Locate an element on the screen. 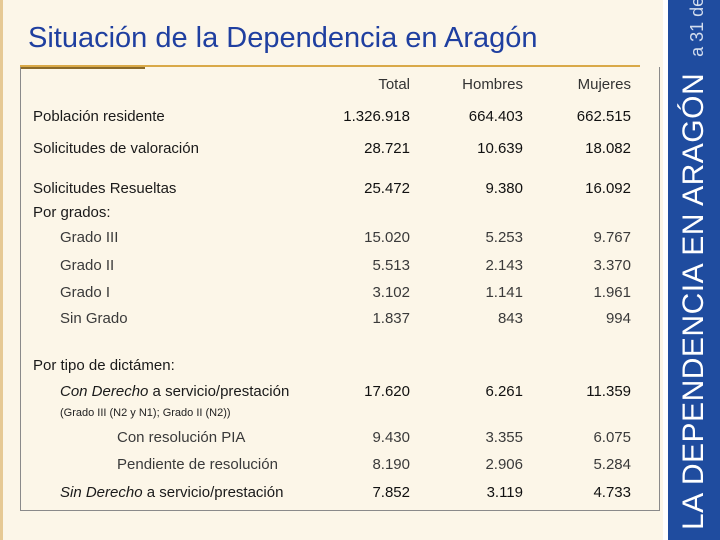  cell-hombres: 1.141 is located at coordinates (504, 292).